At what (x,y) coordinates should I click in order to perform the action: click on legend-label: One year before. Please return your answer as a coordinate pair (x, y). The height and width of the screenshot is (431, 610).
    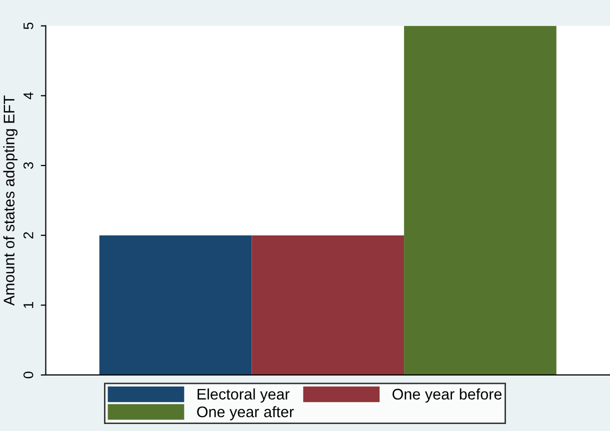
    Looking at the image, I should click on (447, 395).